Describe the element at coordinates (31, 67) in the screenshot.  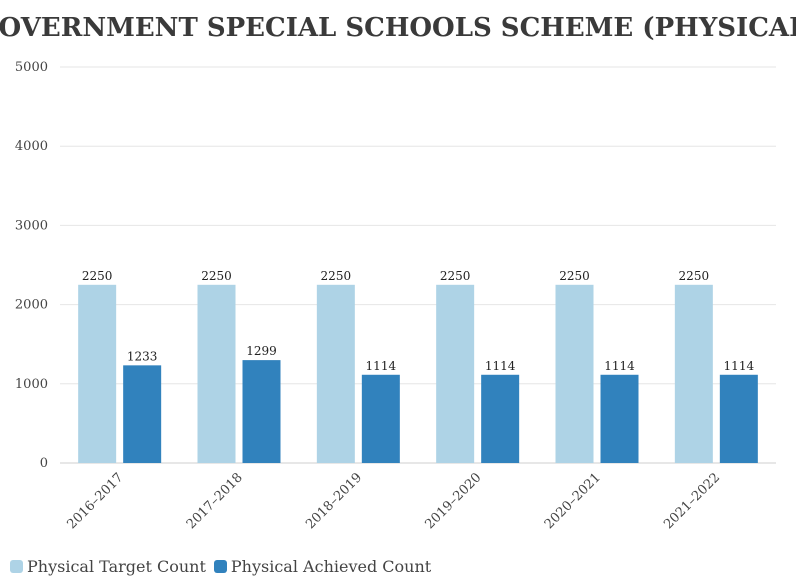
I see `y-tick-label: 5000` at that location.